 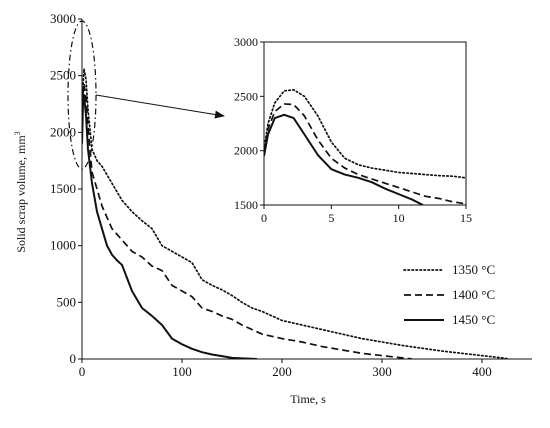 What do you see at coordinates (308, 399) in the screenshot?
I see `x-axis-title: Time, s` at bounding box center [308, 399].